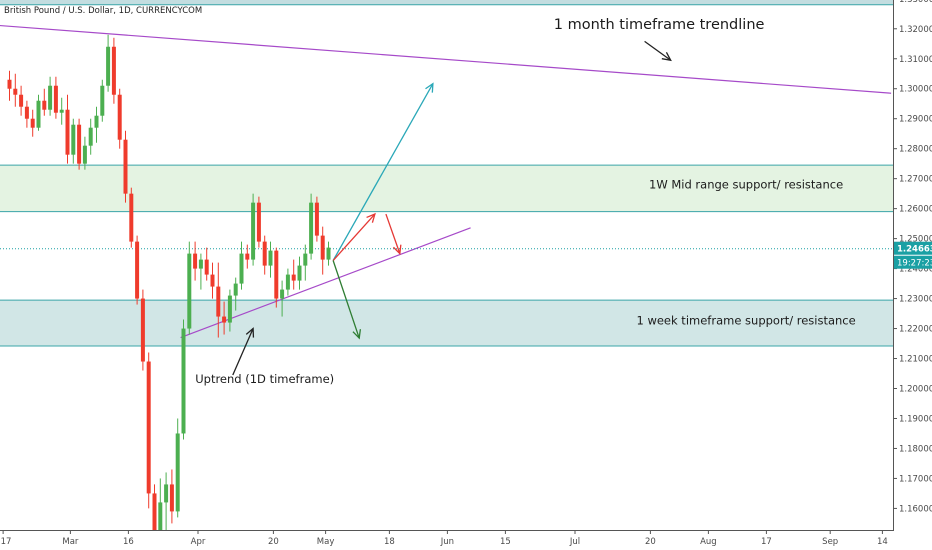 Image resolution: width=932 pixels, height=550 pixels. I want to click on price-tick-label: 1.29000, so click(915, 120).